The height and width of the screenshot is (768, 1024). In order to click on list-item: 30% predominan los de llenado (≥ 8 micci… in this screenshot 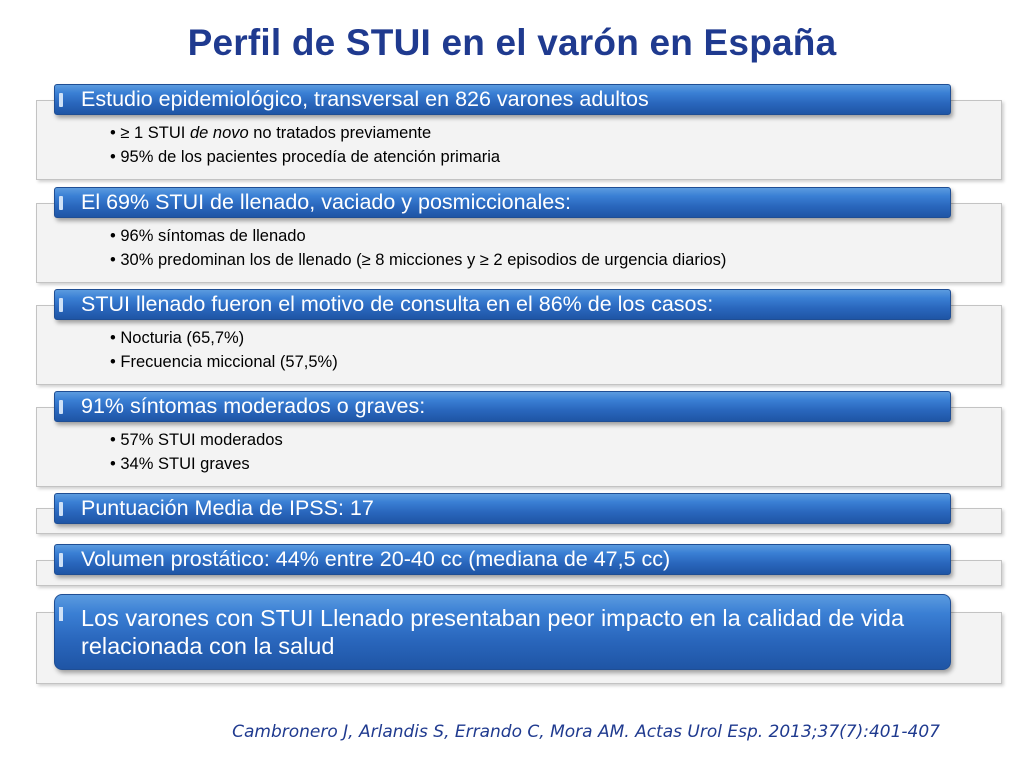, I will do `click(418, 260)`.